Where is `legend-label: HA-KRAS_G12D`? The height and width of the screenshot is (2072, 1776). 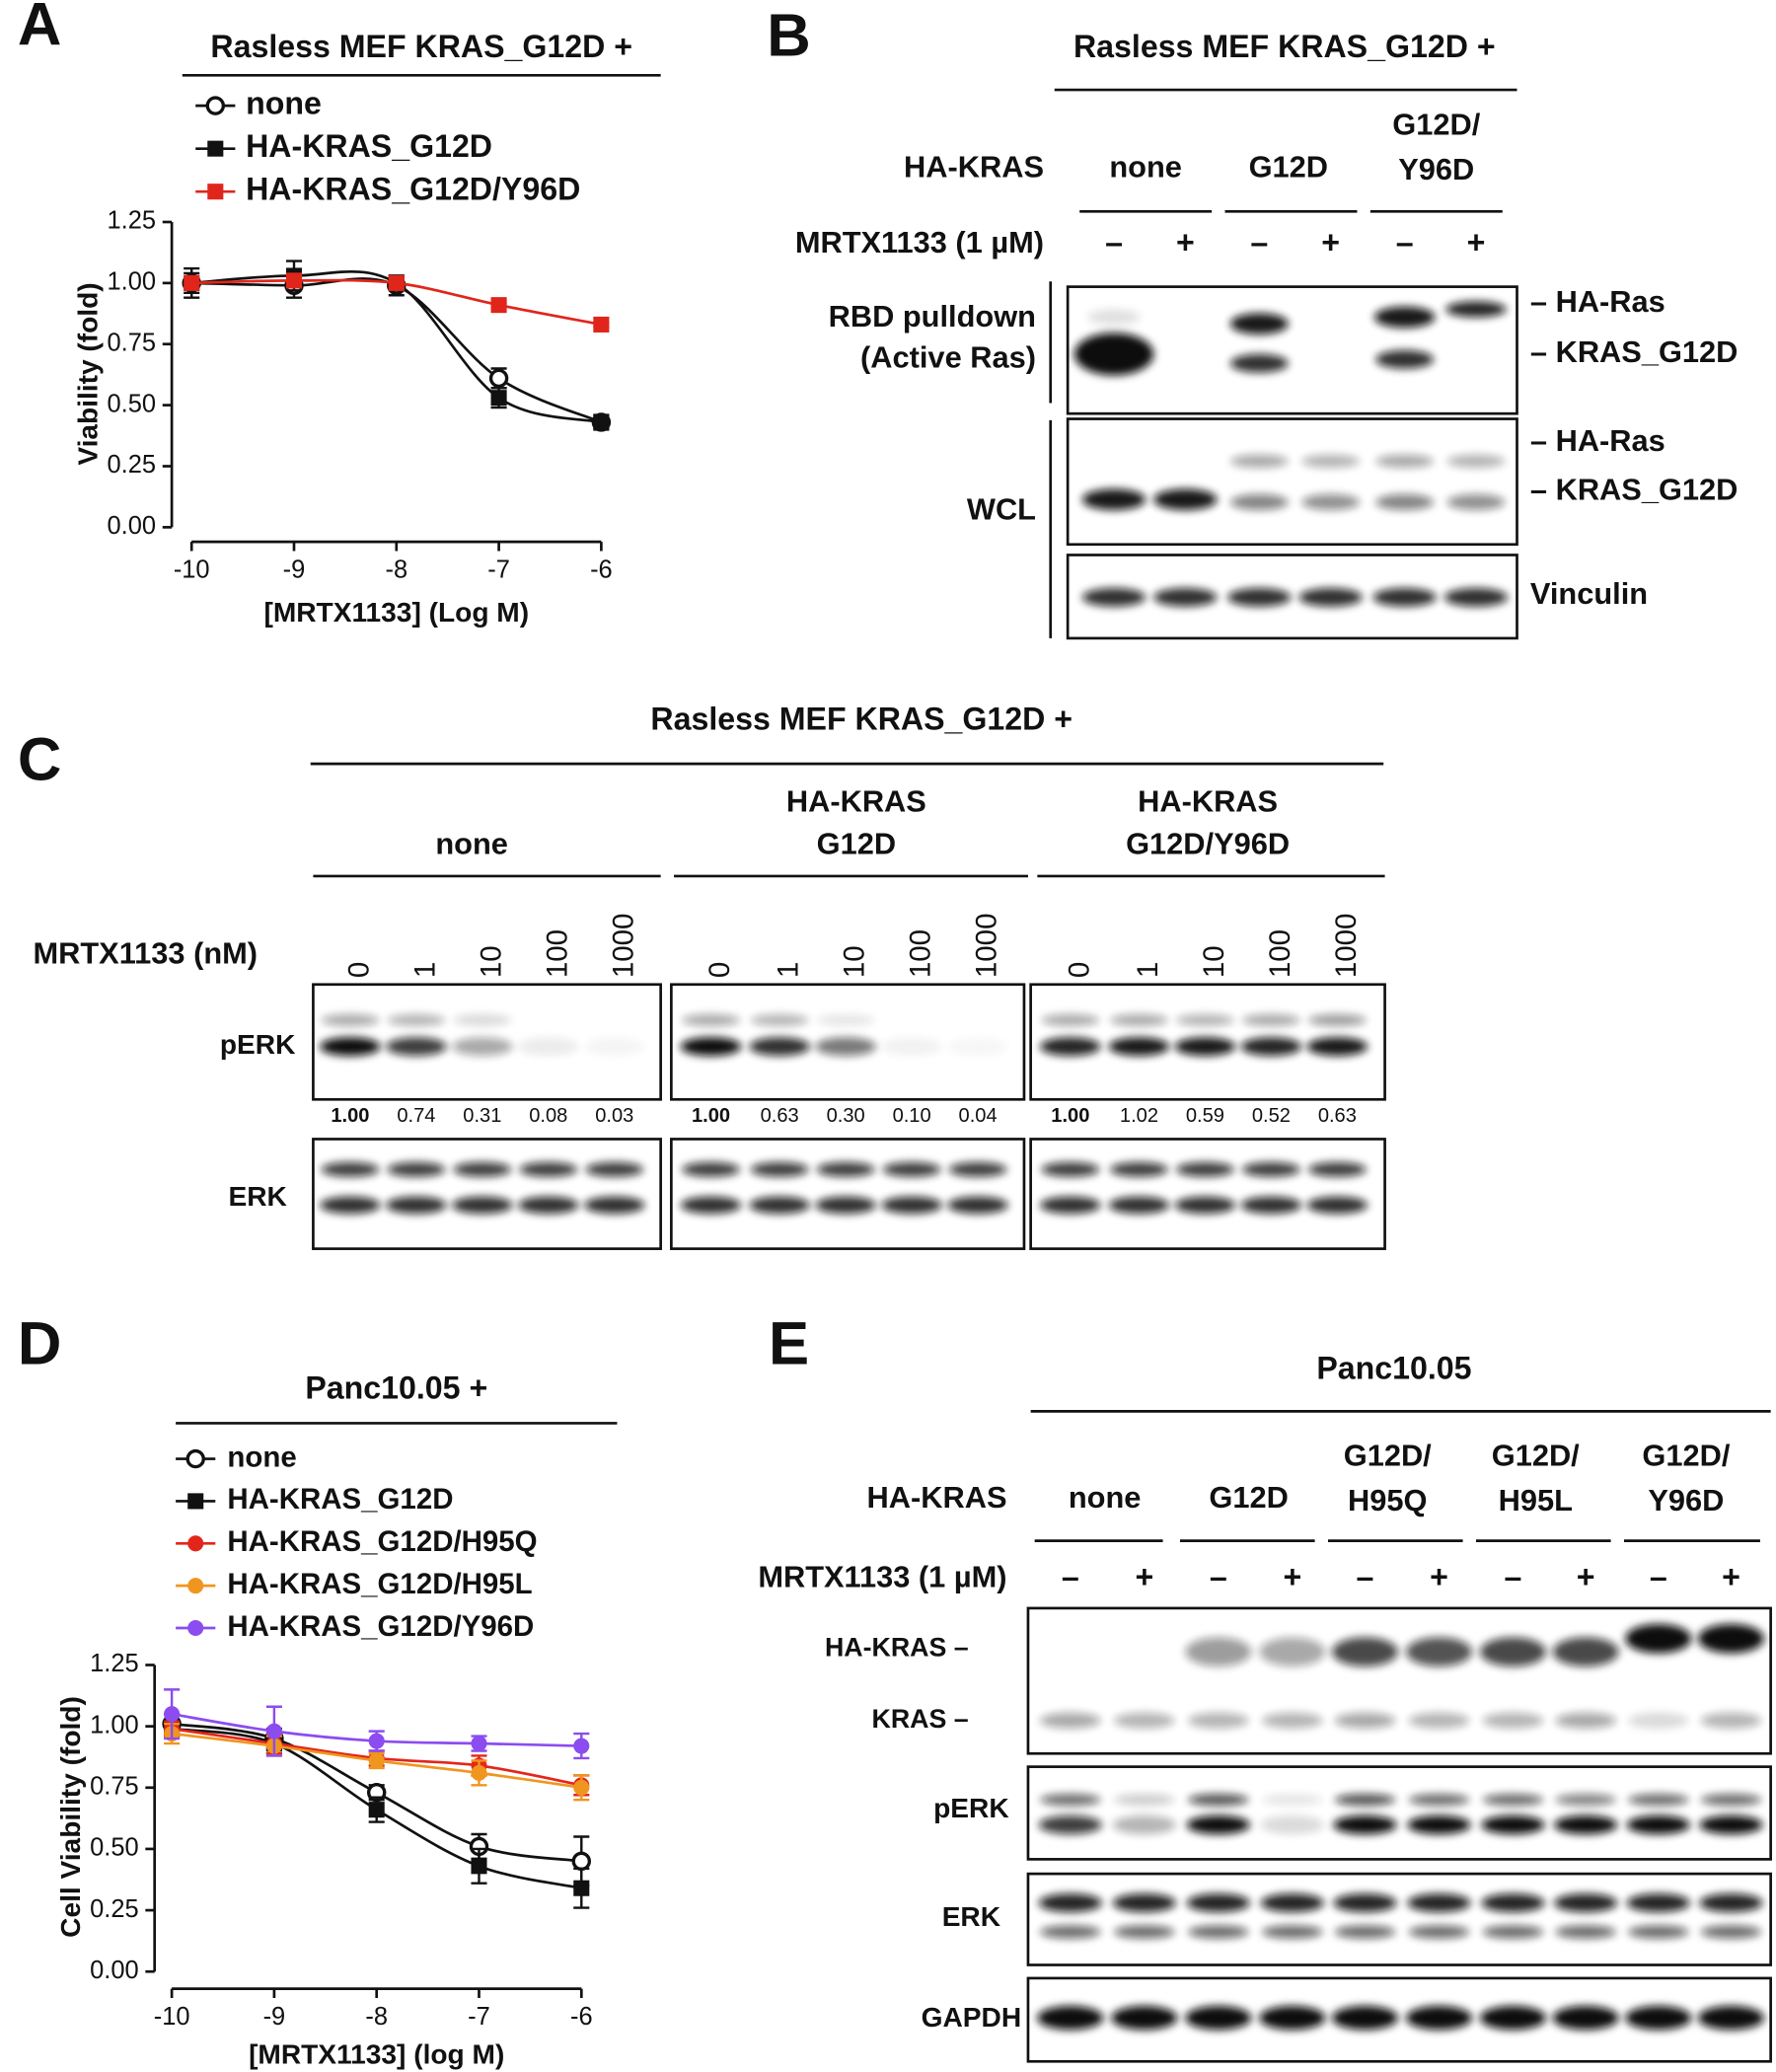 legend-label: HA-KRAS_G12D is located at coordinates (369, 146).